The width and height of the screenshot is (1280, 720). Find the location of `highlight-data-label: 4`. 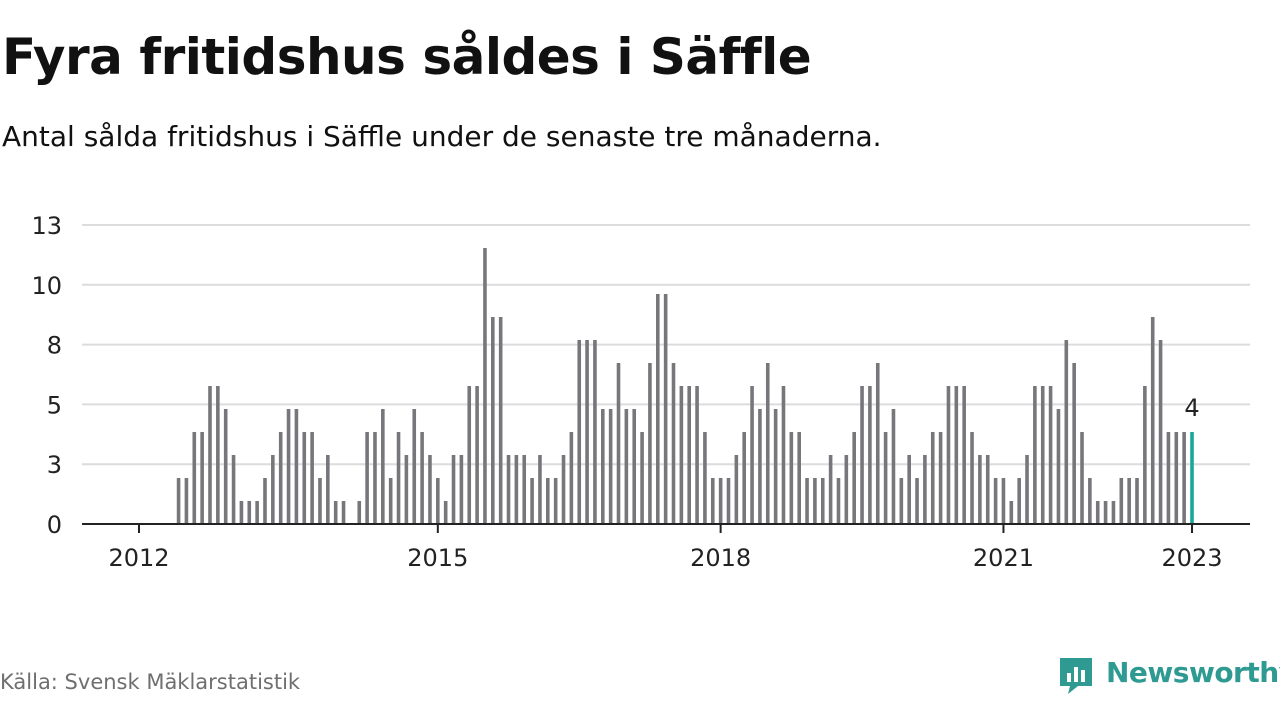

highlight-data-label: 4 is located at coordinates (1191, 408).